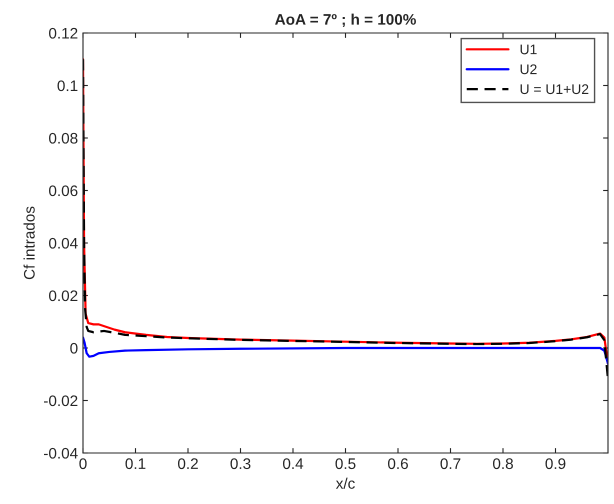 This screenshot has width=614, height=504. What do you see at coordinates (450, 464) in the screenshot?
I see `x-tick-label: 0.7` at bounding box center [450, 464].